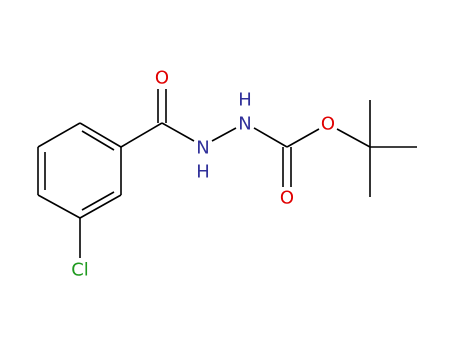  I want to click on atom-label: Cl, so click(80, 270).